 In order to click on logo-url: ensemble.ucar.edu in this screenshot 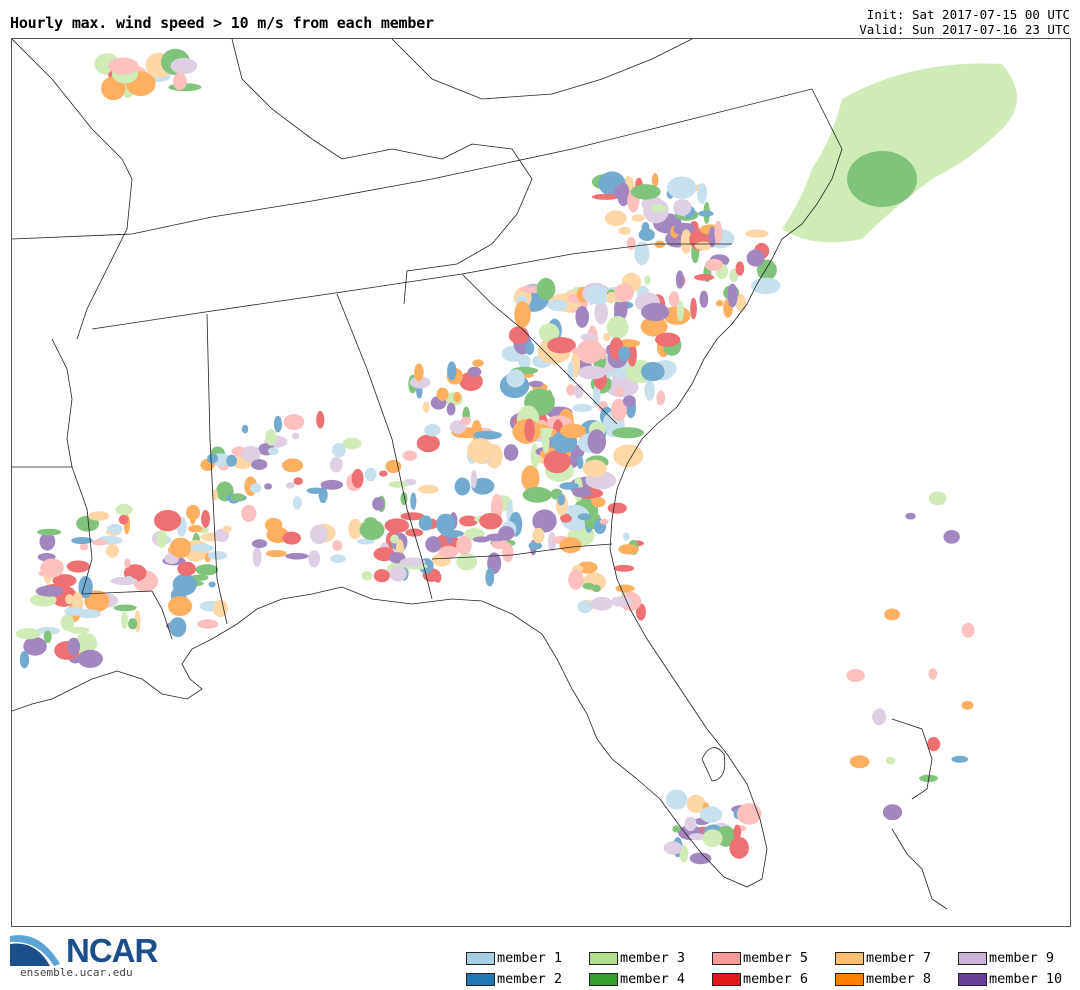, I will do `click(76, 972)`.